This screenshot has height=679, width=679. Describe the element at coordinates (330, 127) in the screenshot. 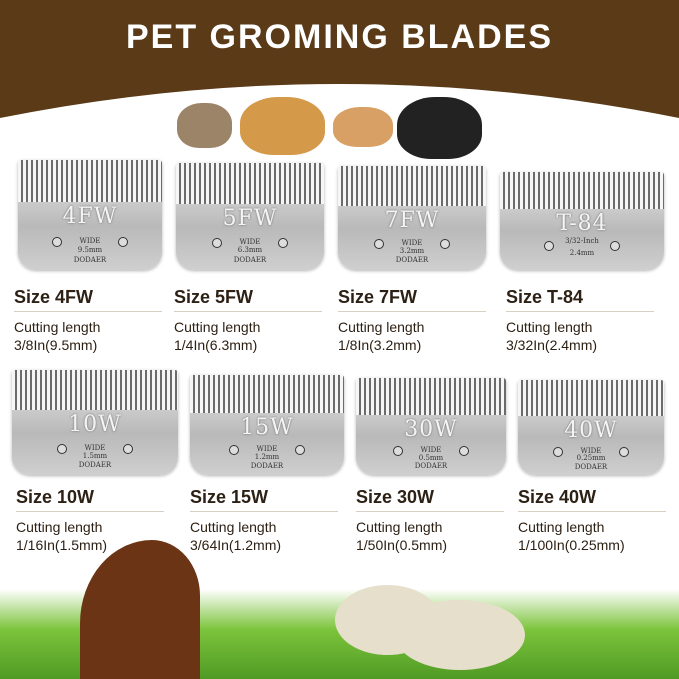

I see `pet-photos` at that location.